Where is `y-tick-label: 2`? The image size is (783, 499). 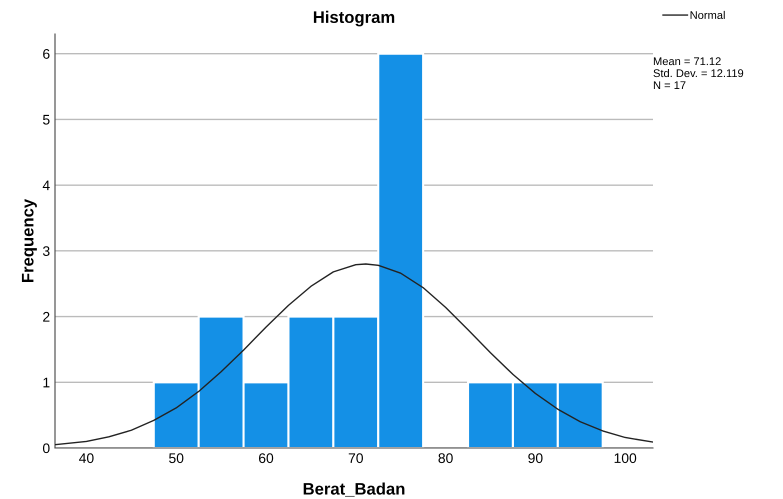 y-tick-label: 2 is located at coordinates (46, 317).